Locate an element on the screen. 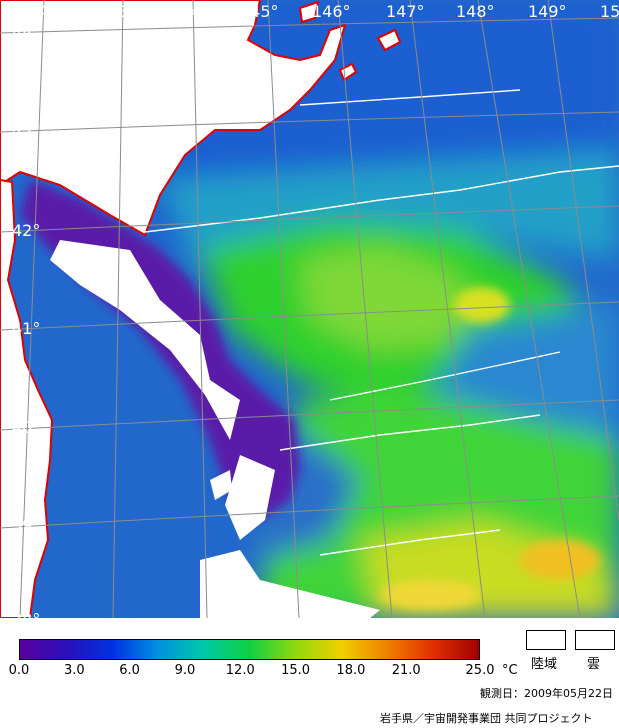 This screenshot has width=619, height=728. lon-label: 149° is located at coordinates (547, 11).